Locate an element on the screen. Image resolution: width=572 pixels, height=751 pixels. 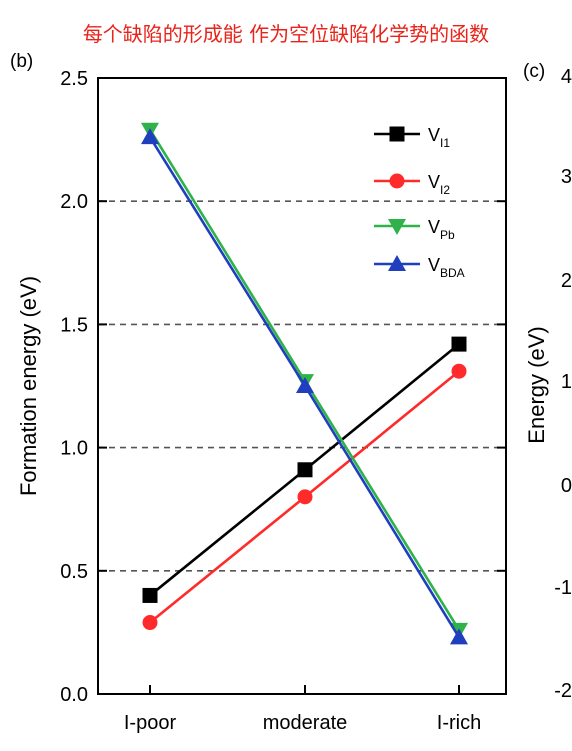
panel-c-tick-labels: 4 3 2 1 0 -1 -2 is located at coordinates (563, 384).